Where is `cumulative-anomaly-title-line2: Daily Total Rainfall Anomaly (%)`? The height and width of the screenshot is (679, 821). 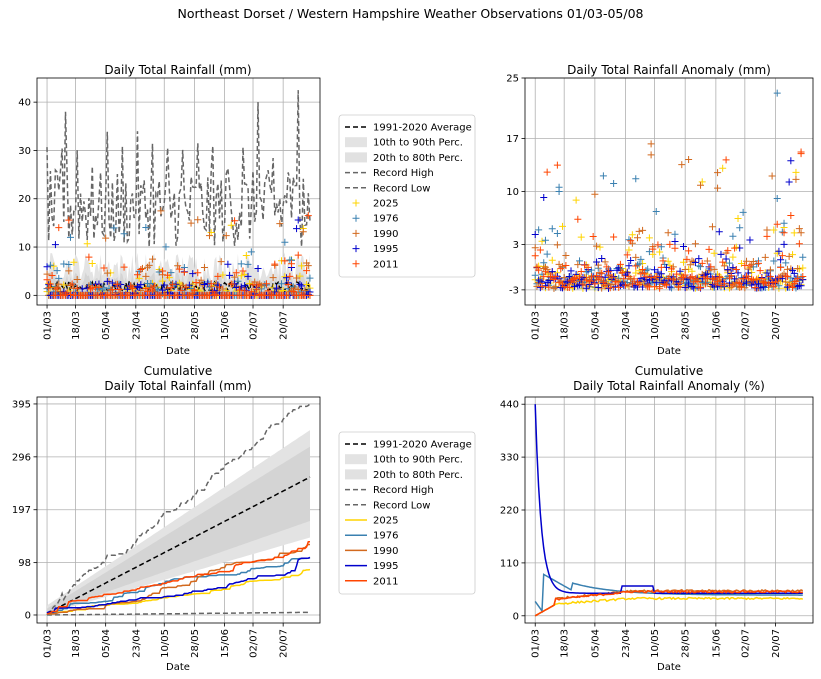 cumulative-anomaly-title-line2: Daily Total Rainfall Anomaly (%) is located at coordinates (669, 386).